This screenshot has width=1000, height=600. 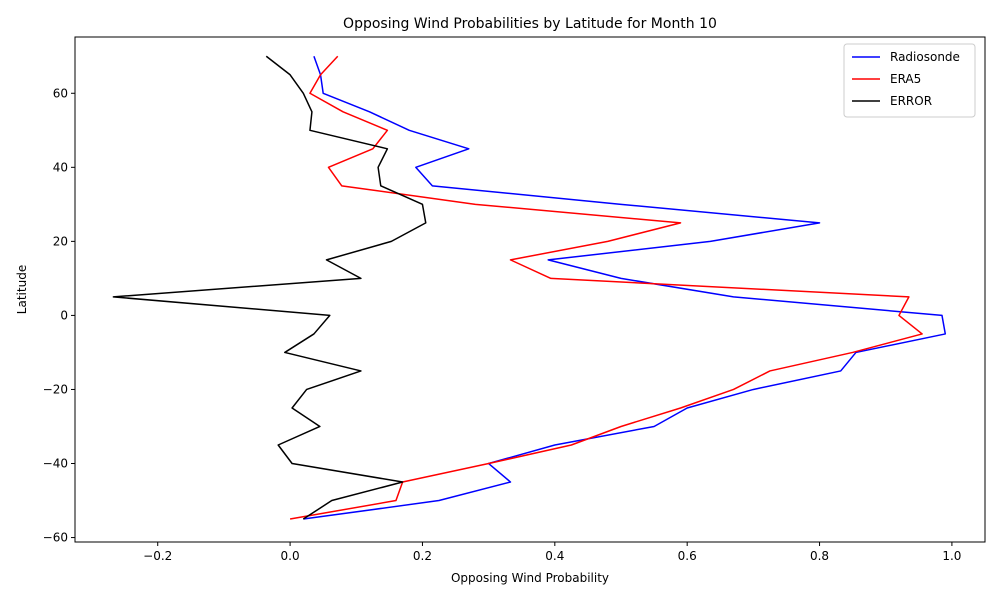 I want to click on x-axis-ticks: −0.2 0.0 0.2 0.4 0.6 0.8 1.0, so click(x=552, y=552).